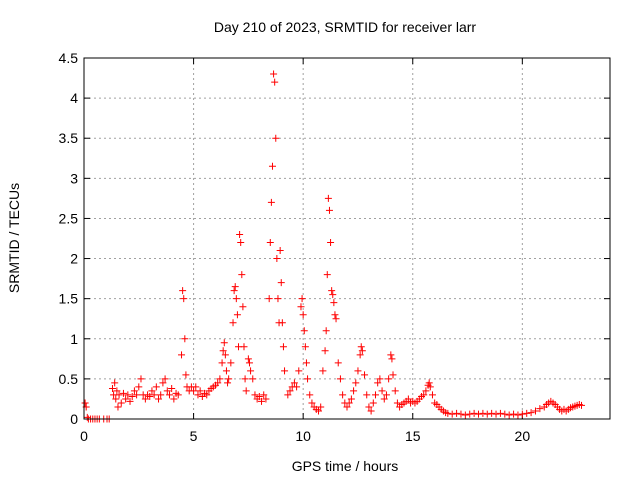 This screenshot has width=640, height=480. Describe the element at coordinates (69, 299) in the screenshot. I see `y-tick-label: 1.5` at that location.